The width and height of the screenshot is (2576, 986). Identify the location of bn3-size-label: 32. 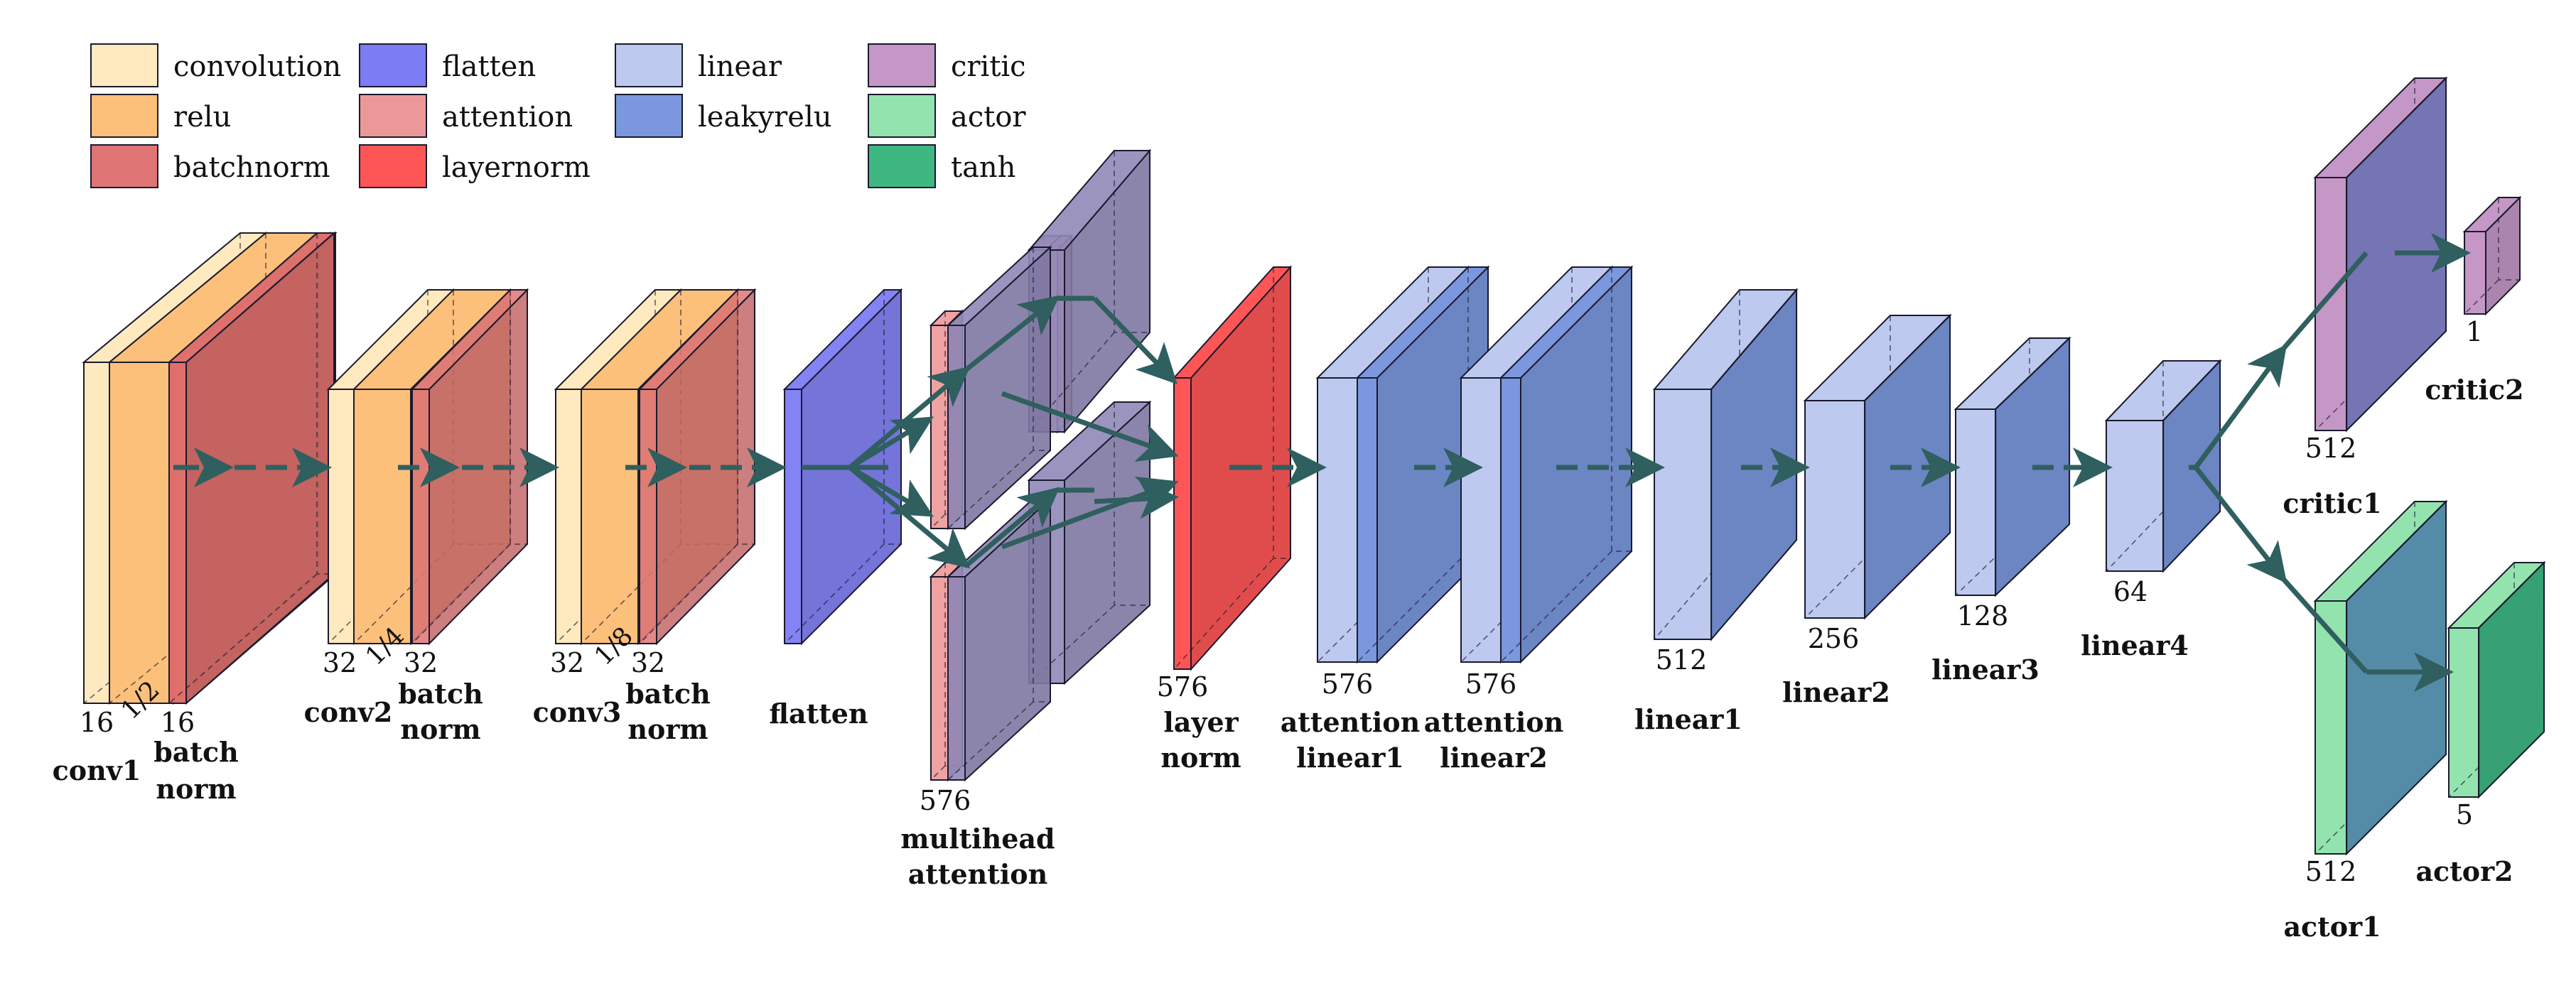
(648, 662).